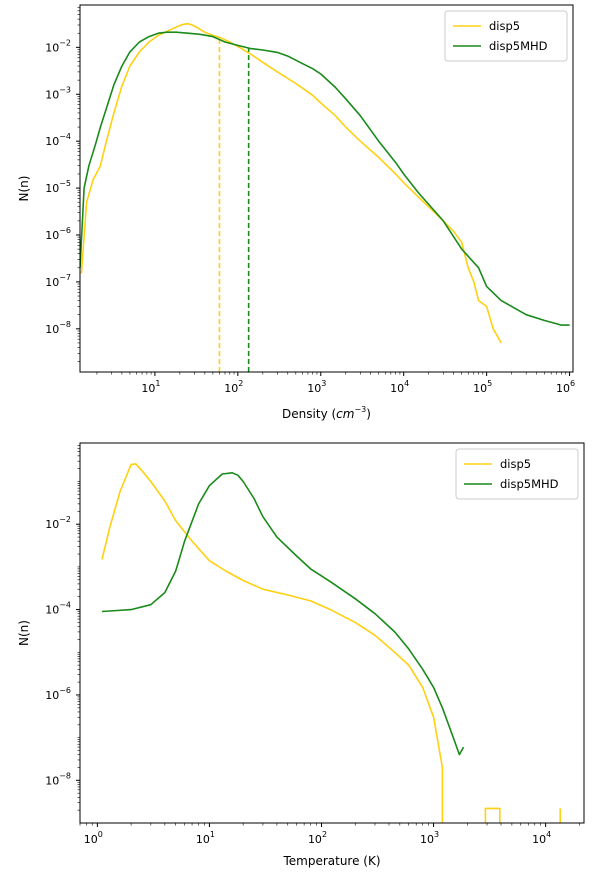  I want to click on series-line-disp5, so click(492, 815).